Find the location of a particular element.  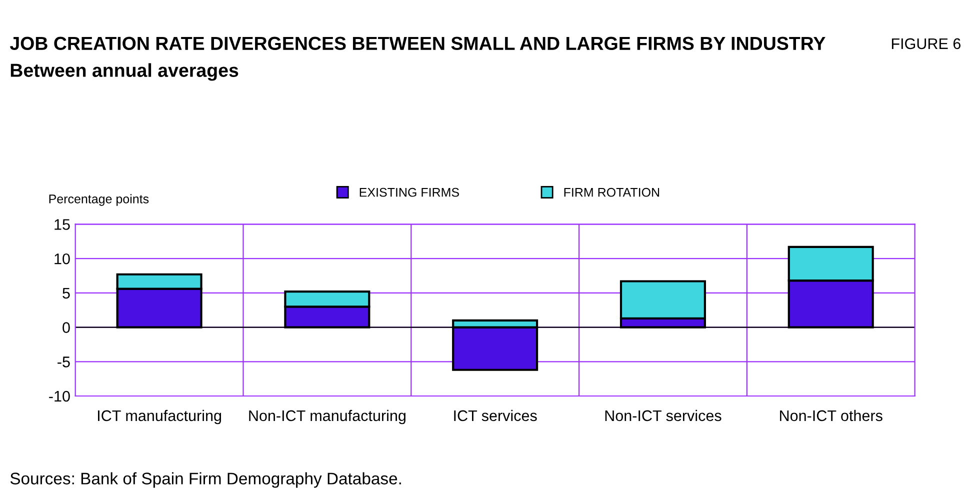

chart-title: JOB CREATION RATE DIVERGENCES BETWEEN SMALL AND LARGE FIRMS BY INDUSTRY is located at coordinates (418, 43).